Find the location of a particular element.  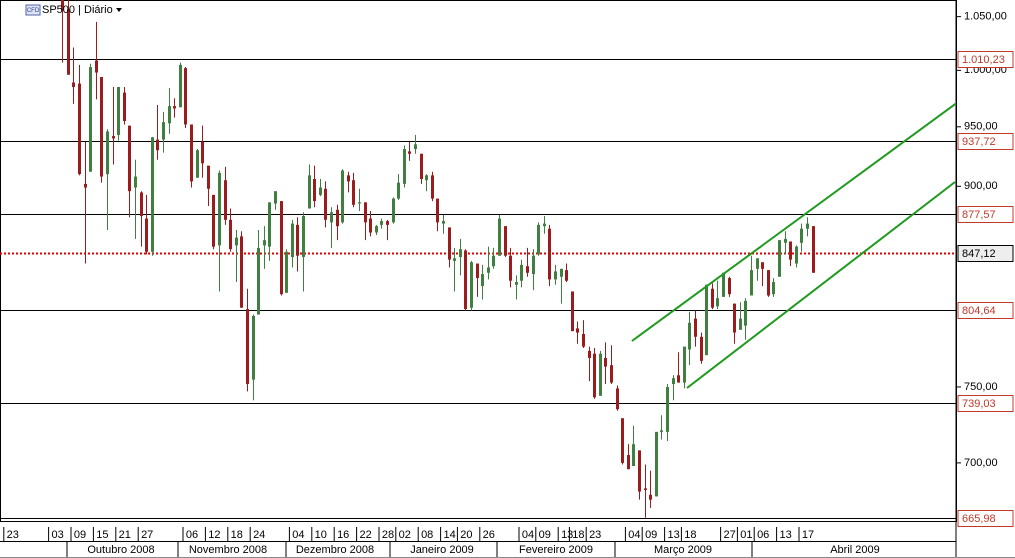

y-tick-label: 750,00 is located at coordinates (981, 387).